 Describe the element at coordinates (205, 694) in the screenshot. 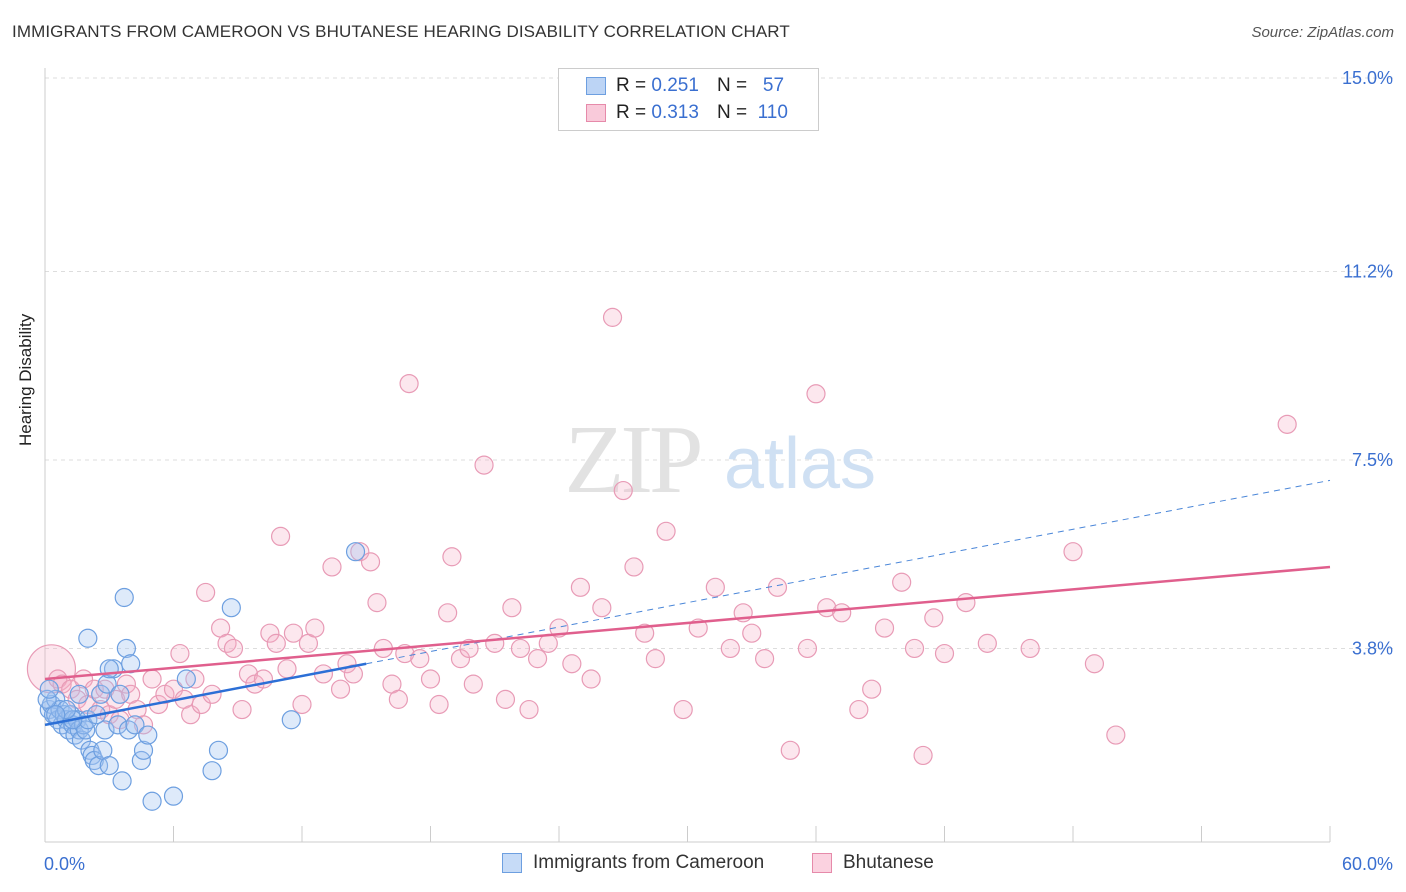

I see `cameroon-trend-line` at that location.